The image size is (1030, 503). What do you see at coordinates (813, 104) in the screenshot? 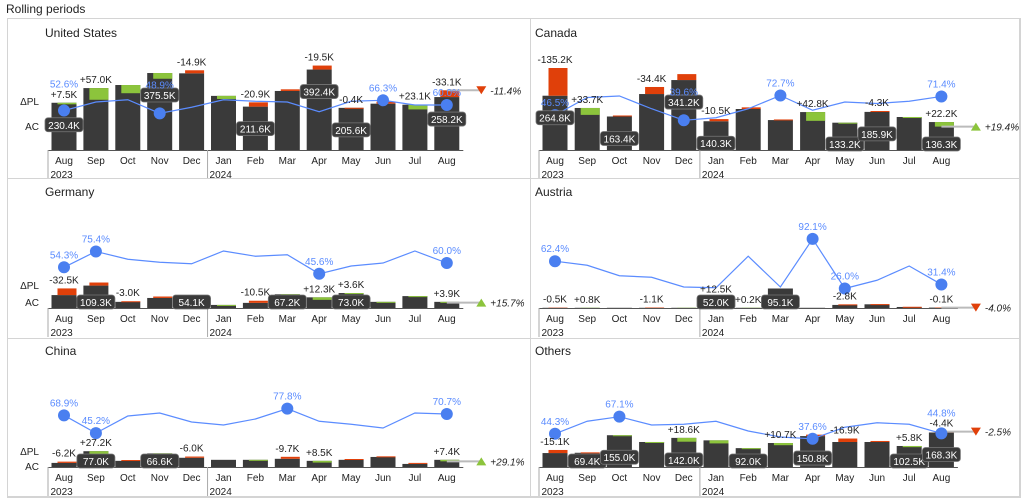
I see `delta-pl-label: +42.8K` at bounding box center [813, 104].